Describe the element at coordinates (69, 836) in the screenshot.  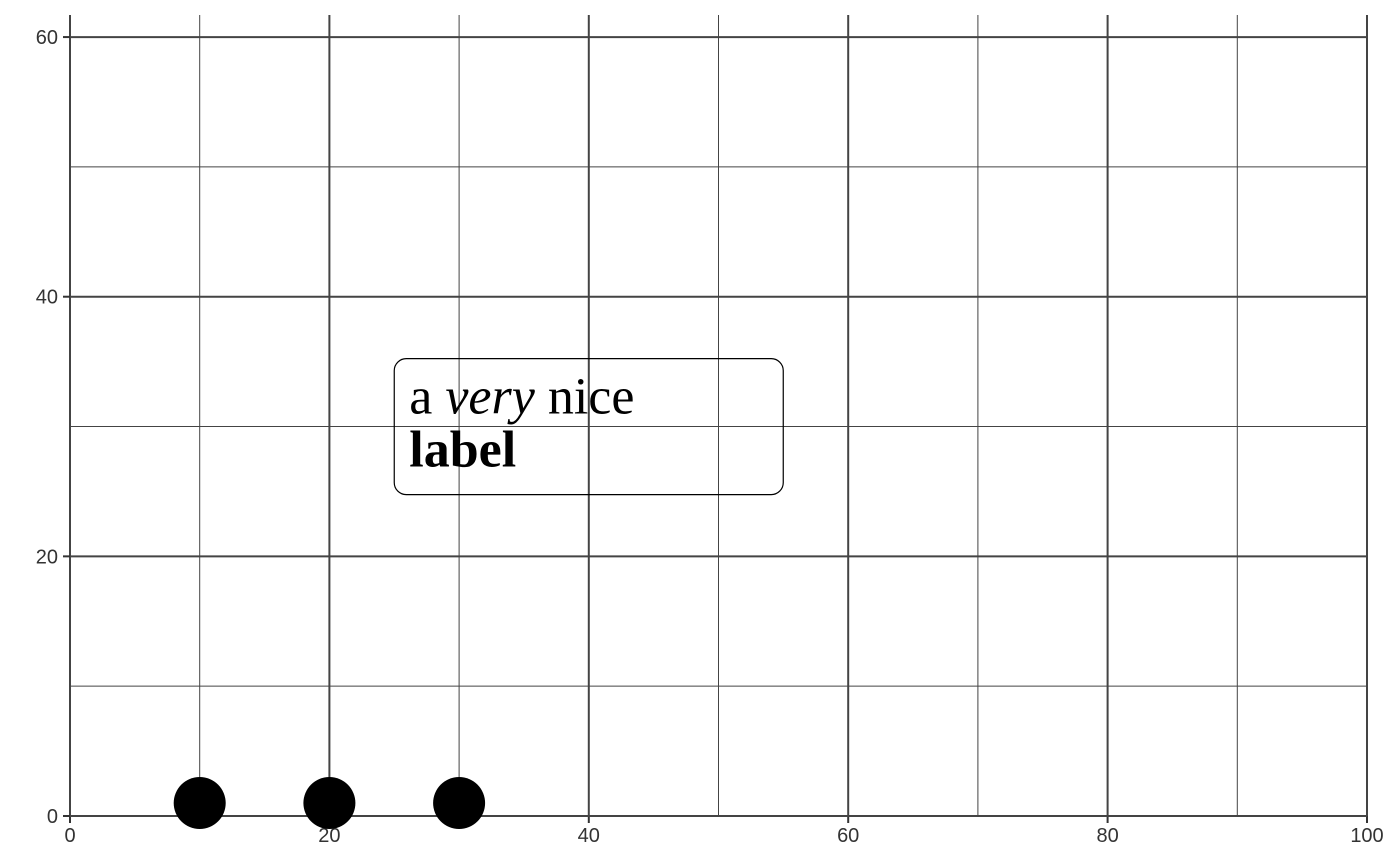
I see `x-tick-label: 0` at that location.